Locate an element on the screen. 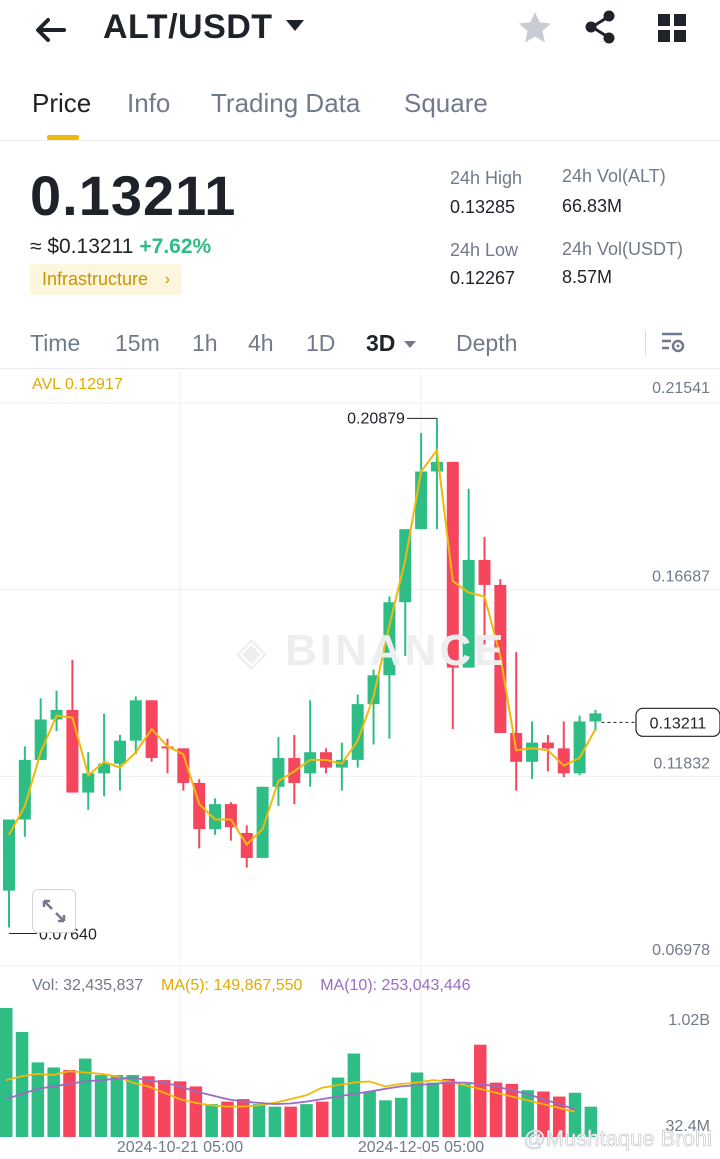  share-icon is located at coordinates (600, 27).